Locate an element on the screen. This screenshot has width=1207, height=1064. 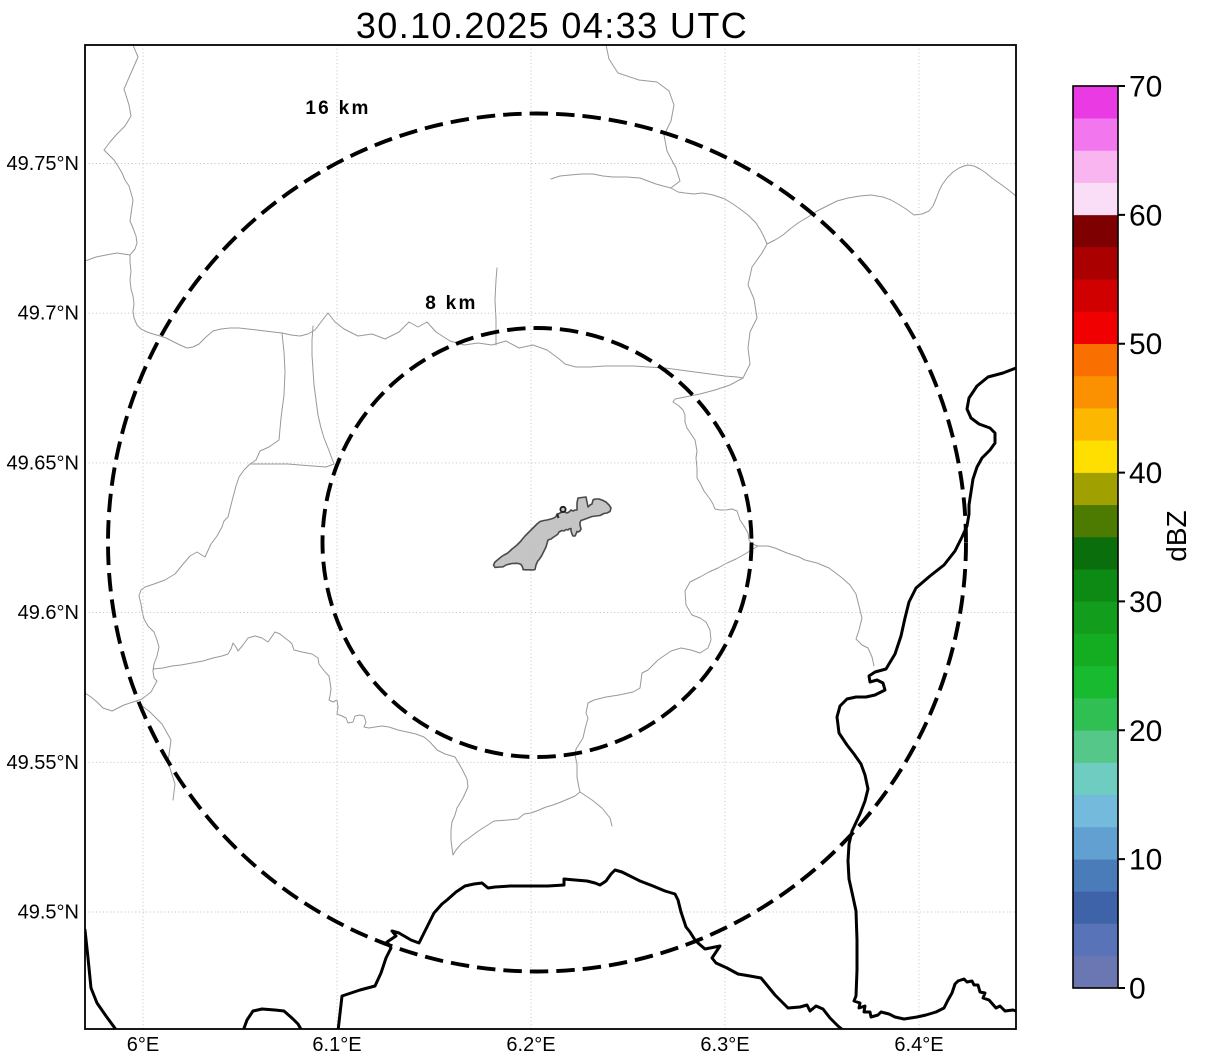
svg-text: 49.6°N is located at coordinates (48, 613).